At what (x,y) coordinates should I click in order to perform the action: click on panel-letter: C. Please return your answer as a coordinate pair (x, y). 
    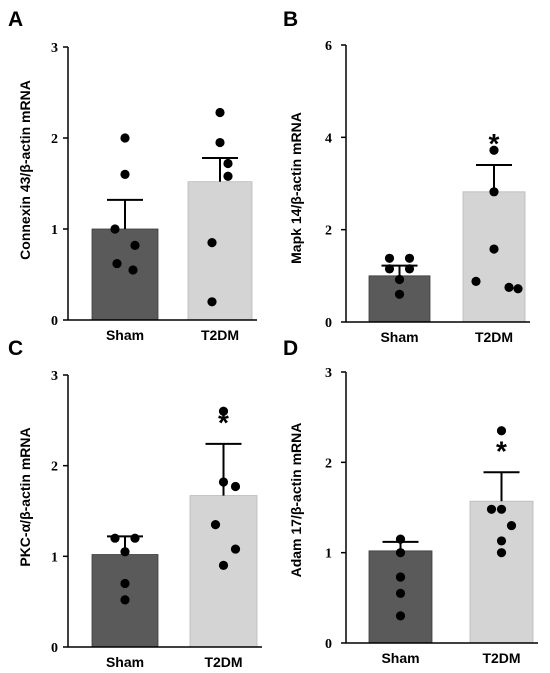
    Looking at the image, I should click on (15, 348).